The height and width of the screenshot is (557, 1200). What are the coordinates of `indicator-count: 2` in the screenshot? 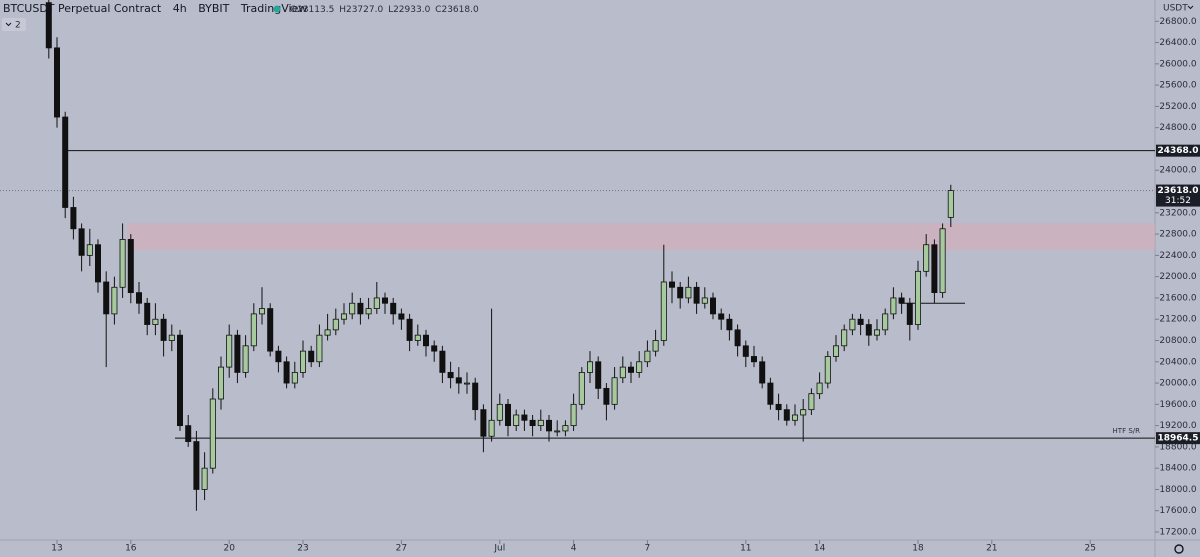 It's located at (18, 26).